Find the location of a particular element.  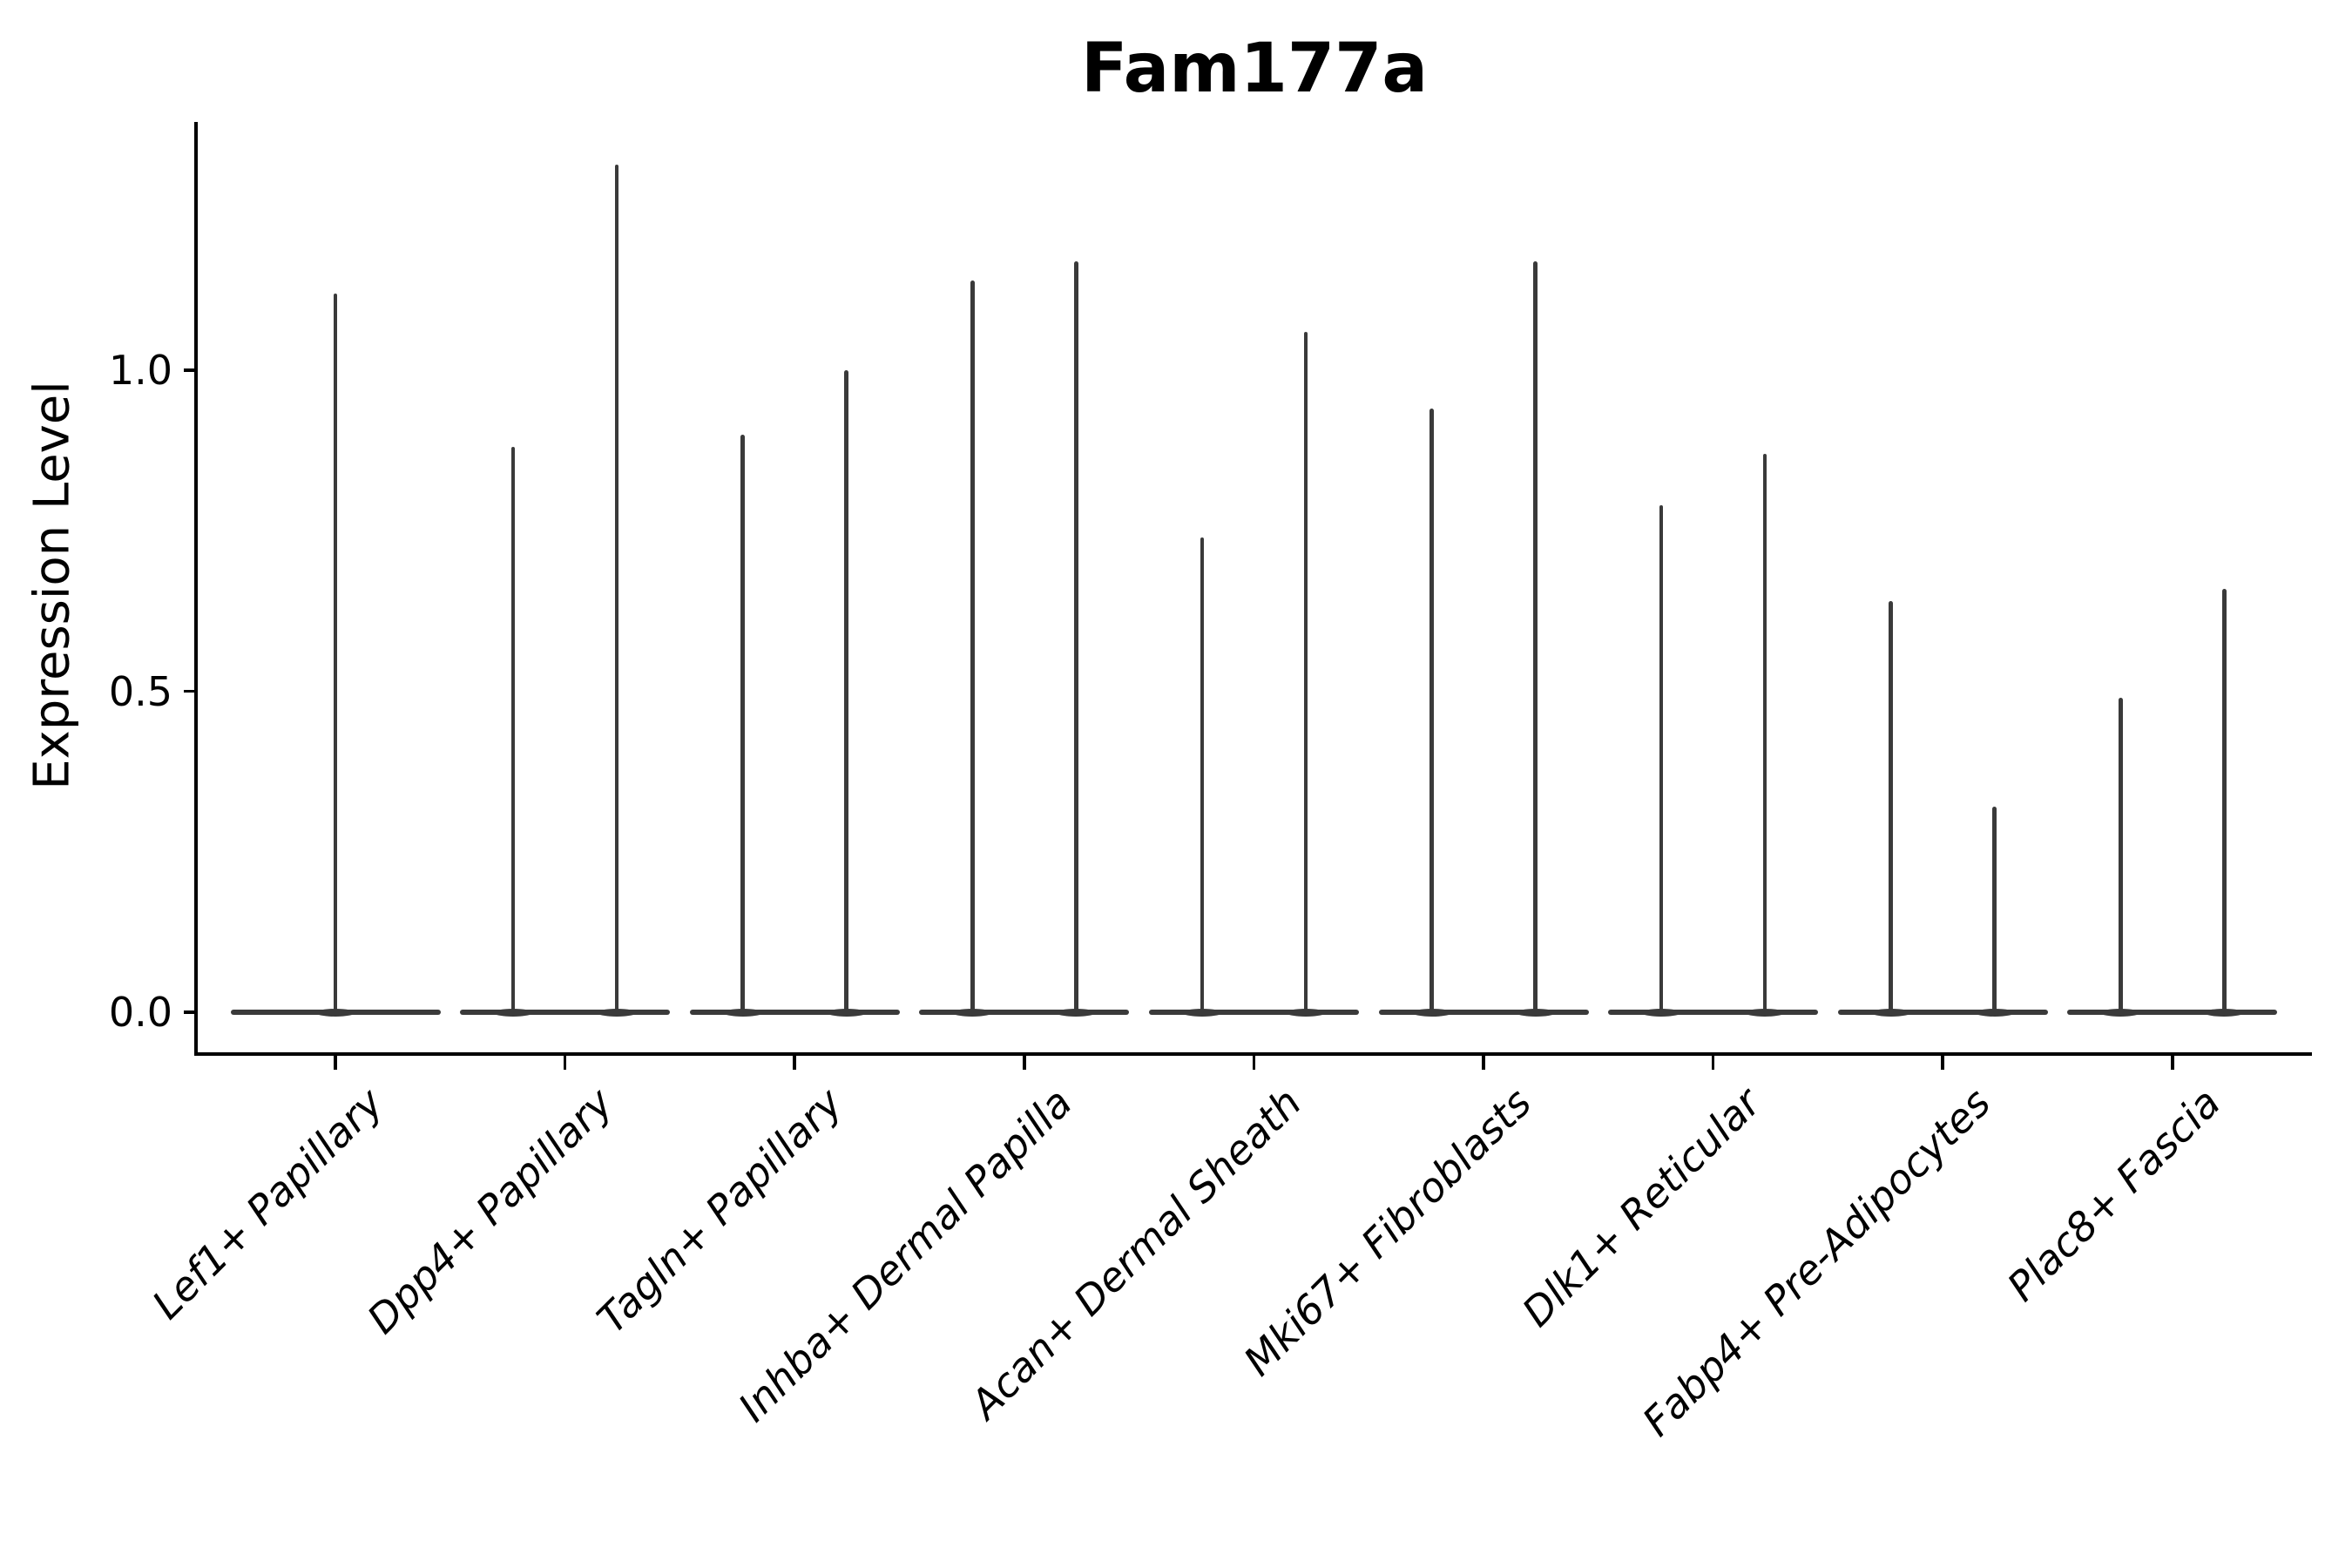

x-tick-label: Plac8+ Fascia is located at coordinates (2113, 1194).